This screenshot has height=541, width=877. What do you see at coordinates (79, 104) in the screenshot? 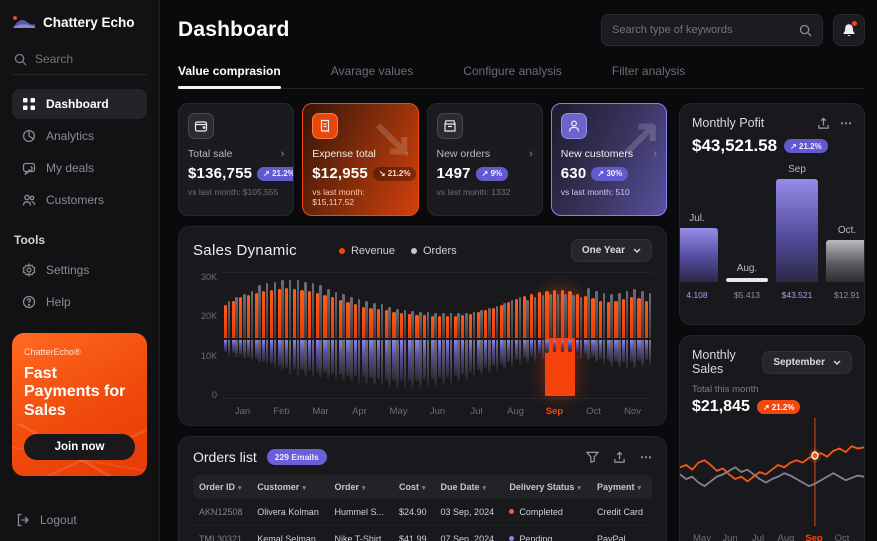
I see `sidebar-item-dashboard: Dashboard` at bounding box center [79, 104].